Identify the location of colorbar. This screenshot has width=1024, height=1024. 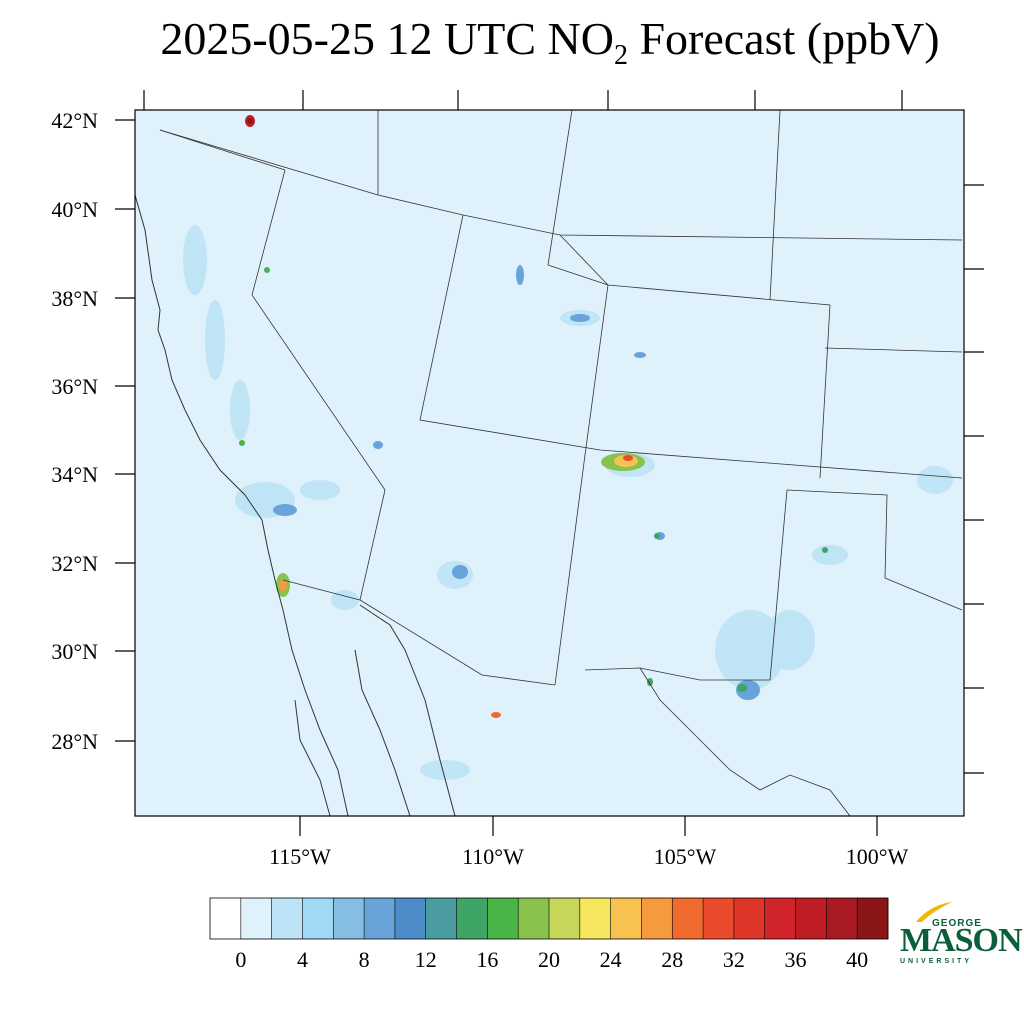
(549, 918).